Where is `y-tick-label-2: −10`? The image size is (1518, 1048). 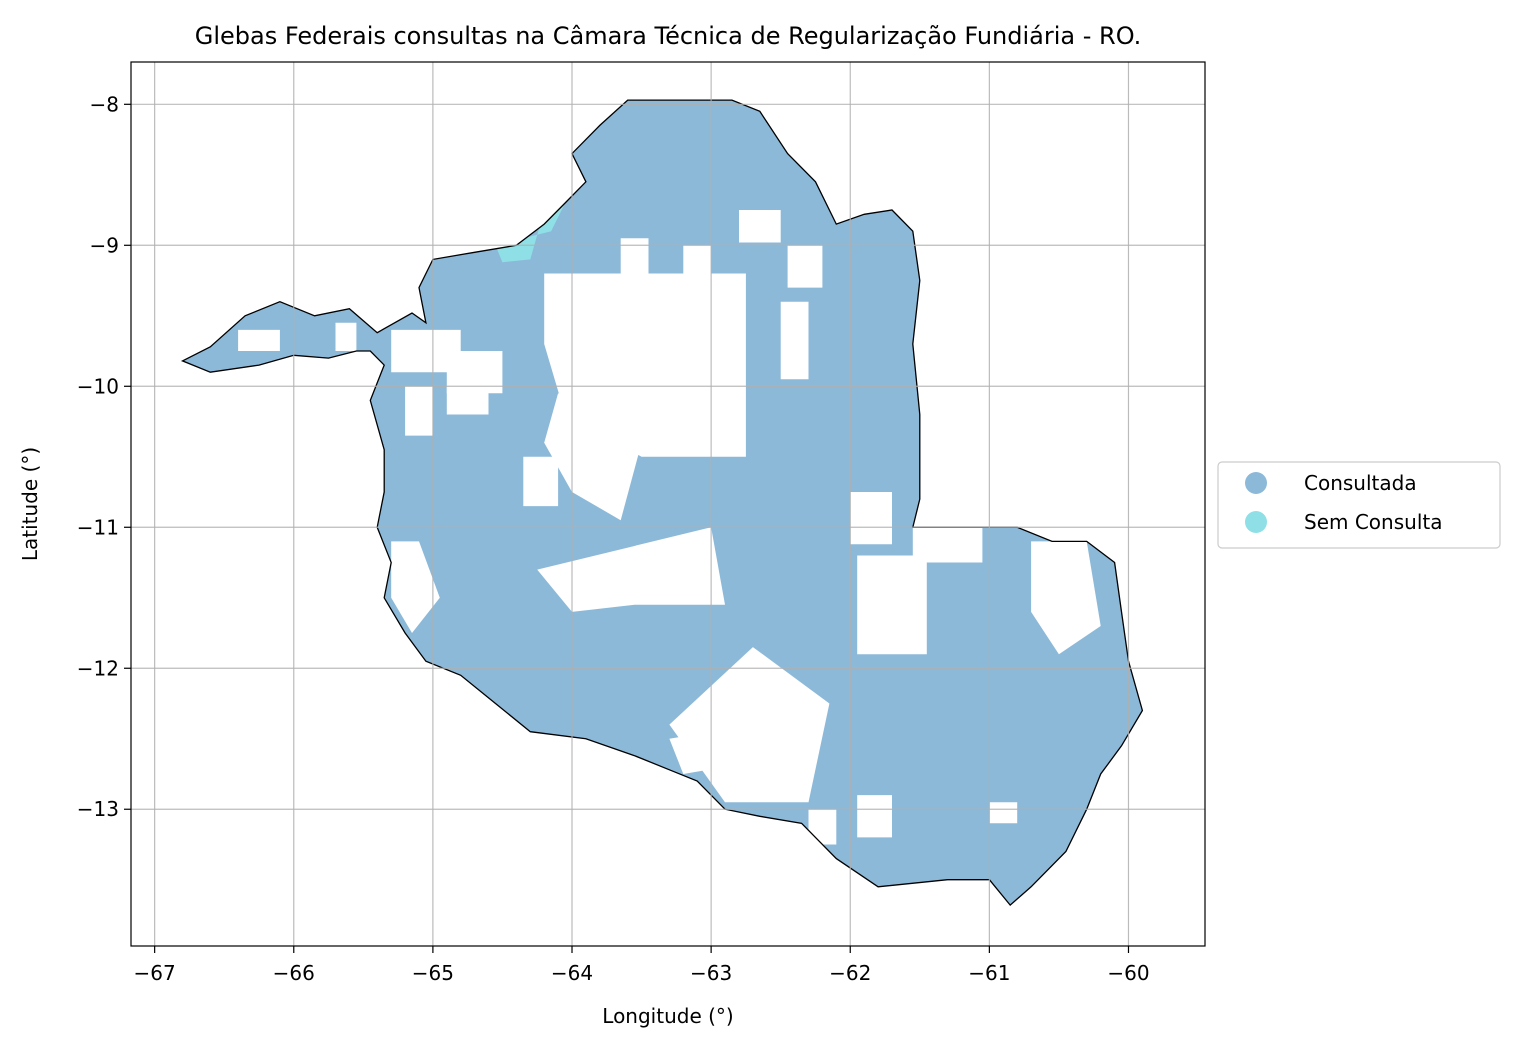
y-tick-label-2: −10 is located at coordinates (98, 386).